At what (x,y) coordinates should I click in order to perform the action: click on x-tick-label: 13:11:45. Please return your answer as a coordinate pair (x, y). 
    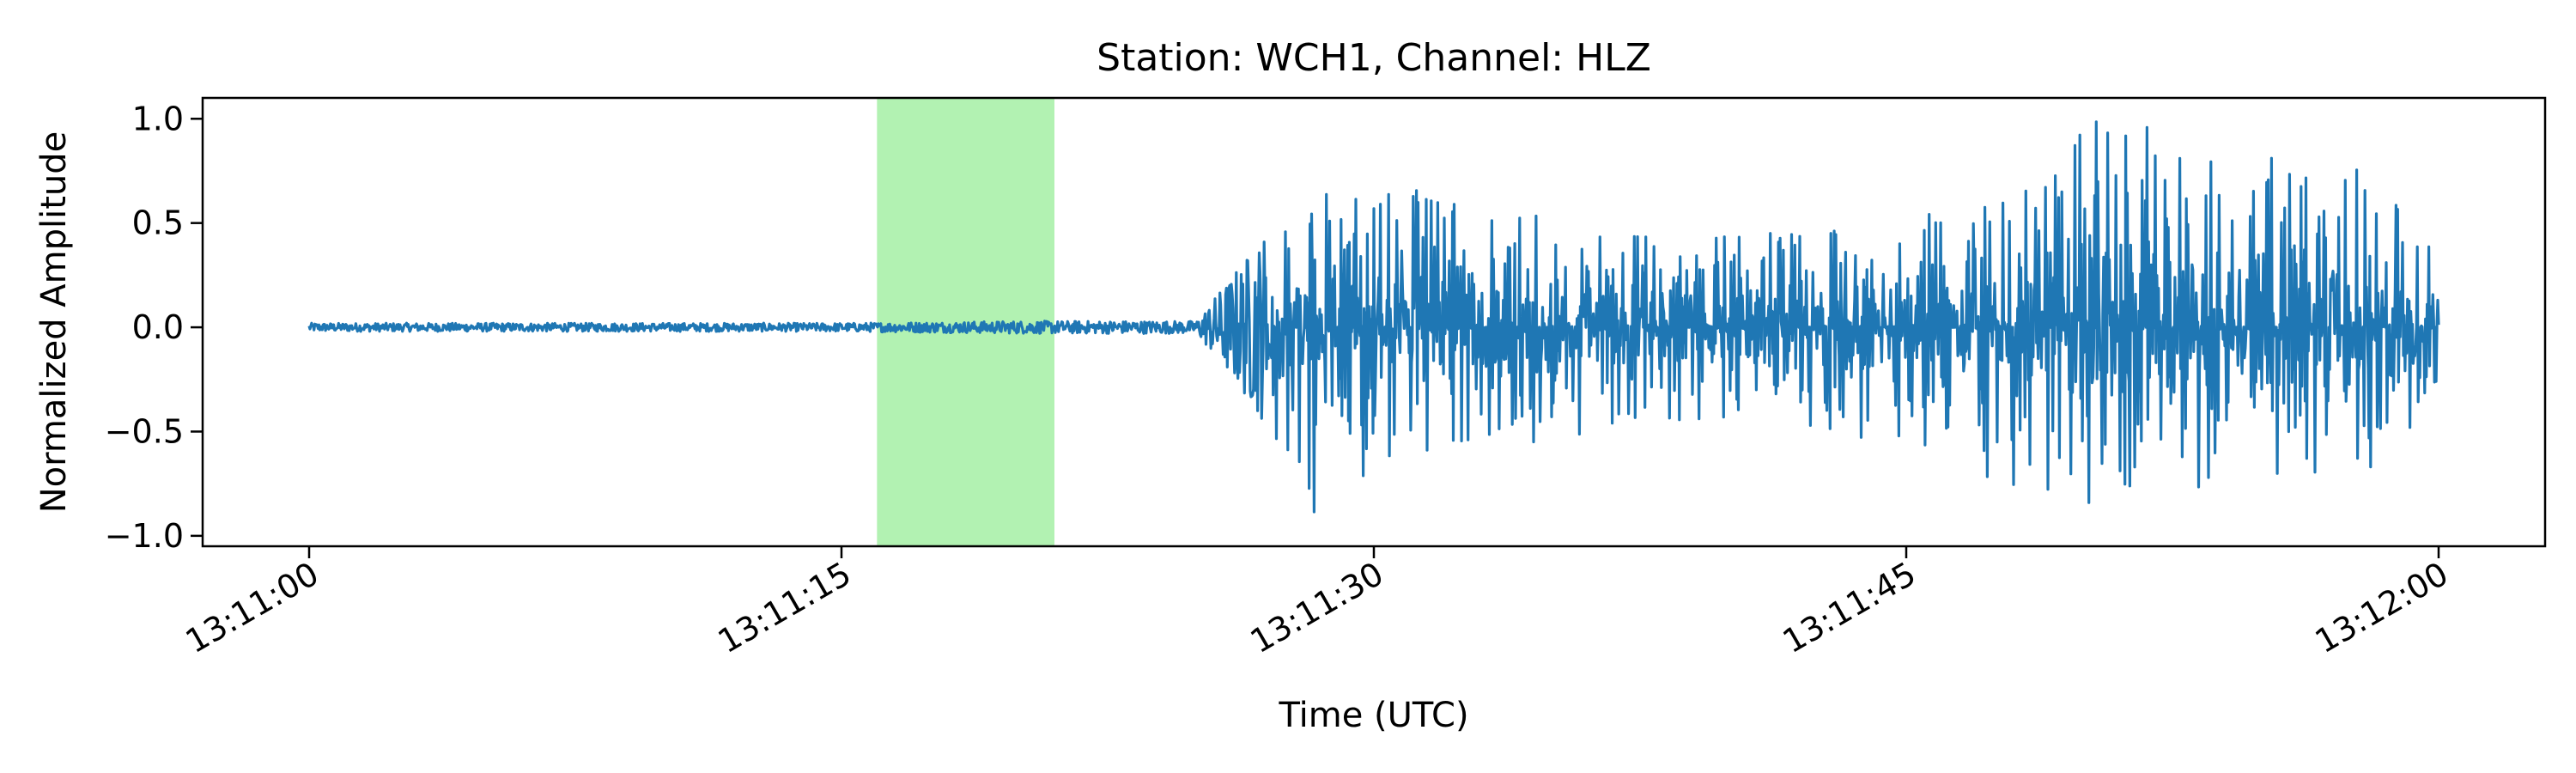
    Looking at the image, I should click on (1850, 607).